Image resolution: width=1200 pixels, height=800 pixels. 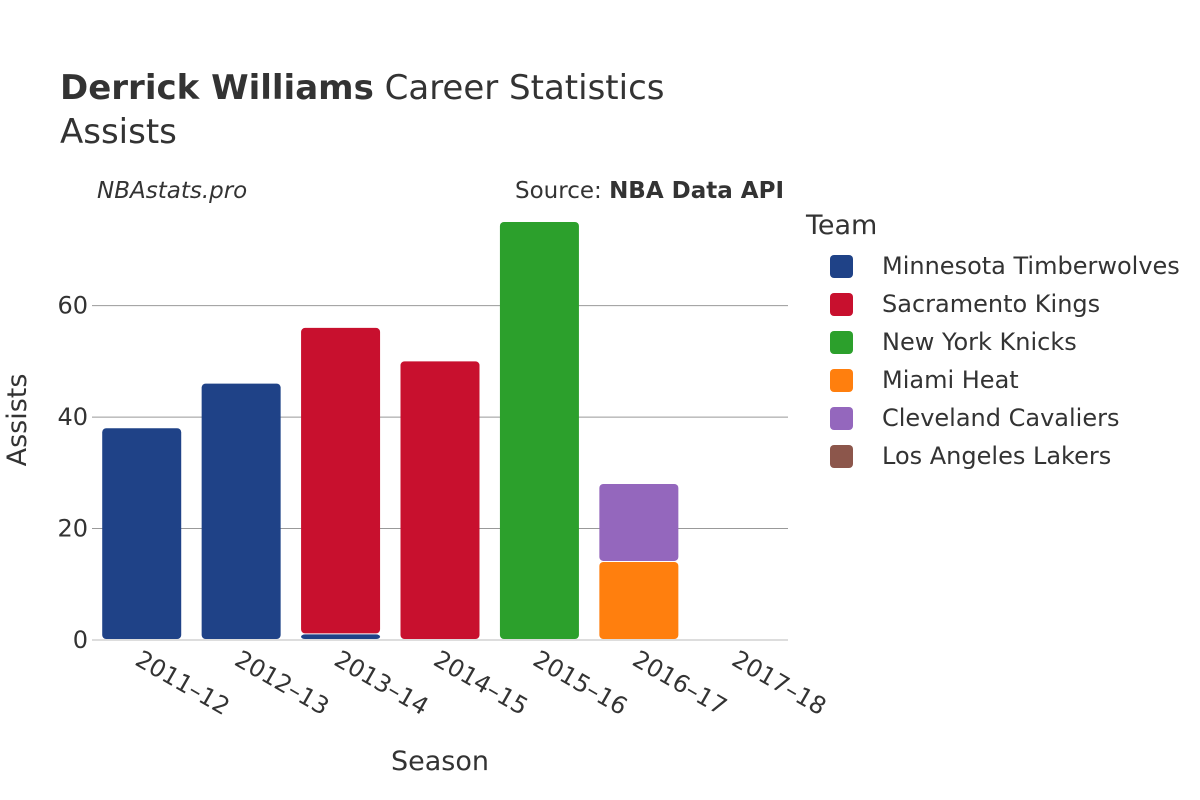 What do you see at coordinates (580, 683) in the screenshot?
I see `x-tick-label: 2015–16` at bounding box center [580, 683].